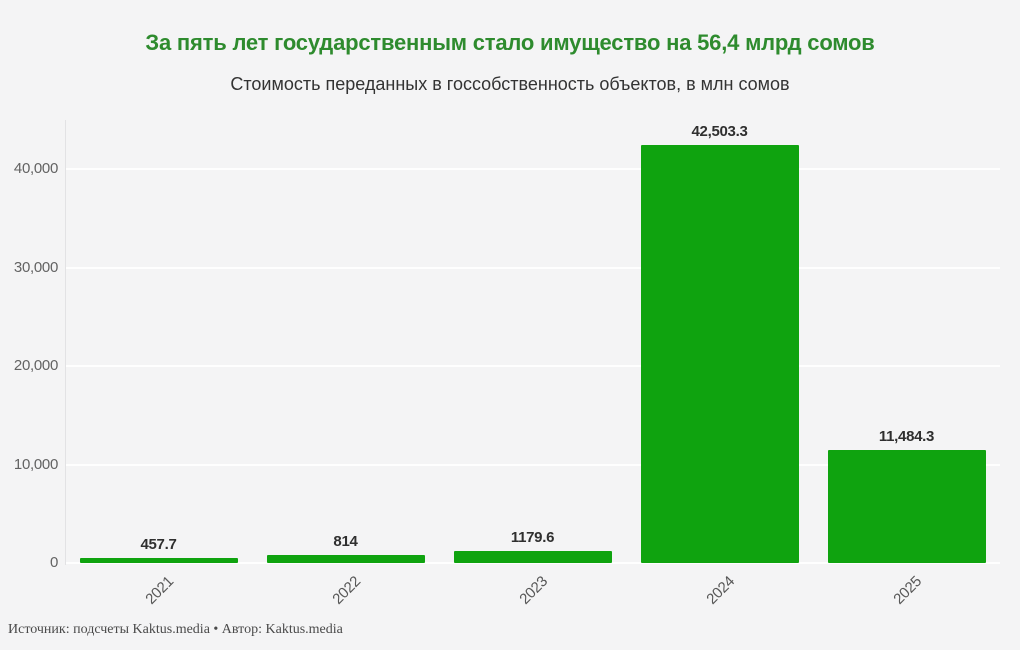 This screenshot has height=650, width=1020. Describe the element at coordinates (907, 590) in the screenshot. I see `x-axis-tick-label-2025: 2025` at that location.